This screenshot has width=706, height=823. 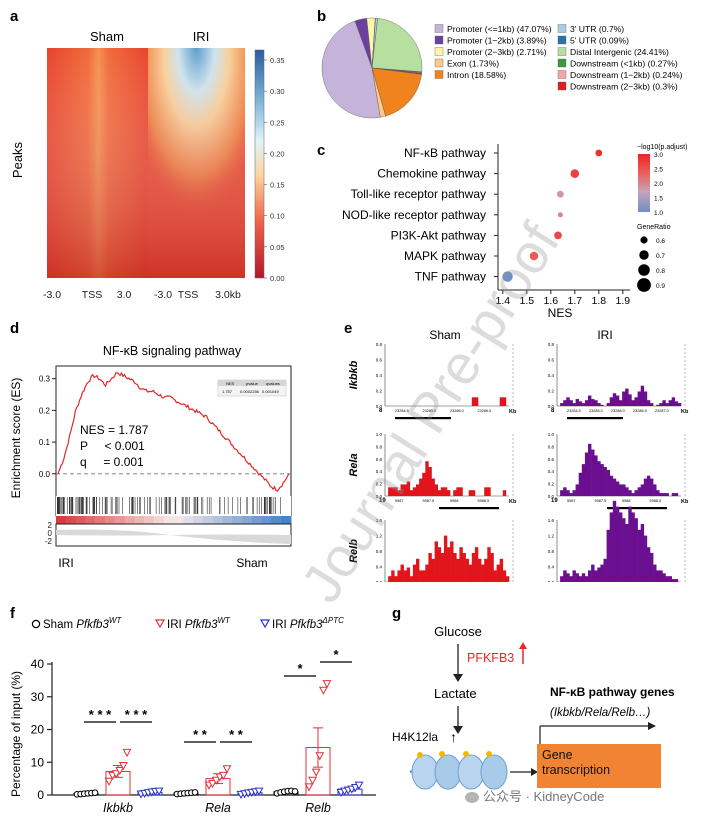 I want to click on dotplot-size-legend-label: 0.7, so click(x=660, y=256).